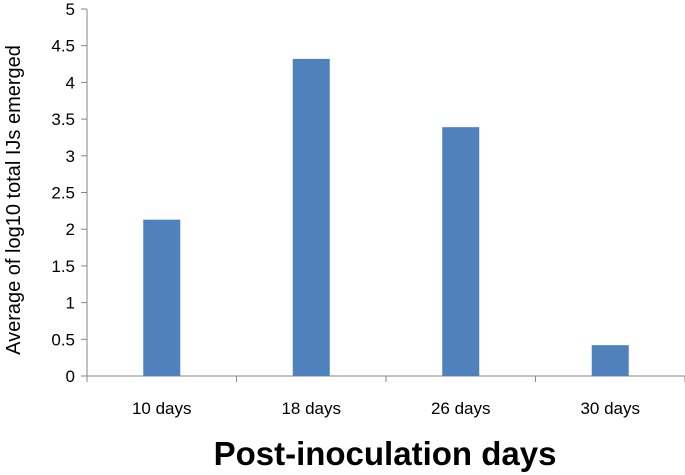 This screenshot has width=685, height=475. What do you see at coordinates (70, 156) in the screenshot?
I see `y-tick-label: 3` at bounding box center [70, 156].